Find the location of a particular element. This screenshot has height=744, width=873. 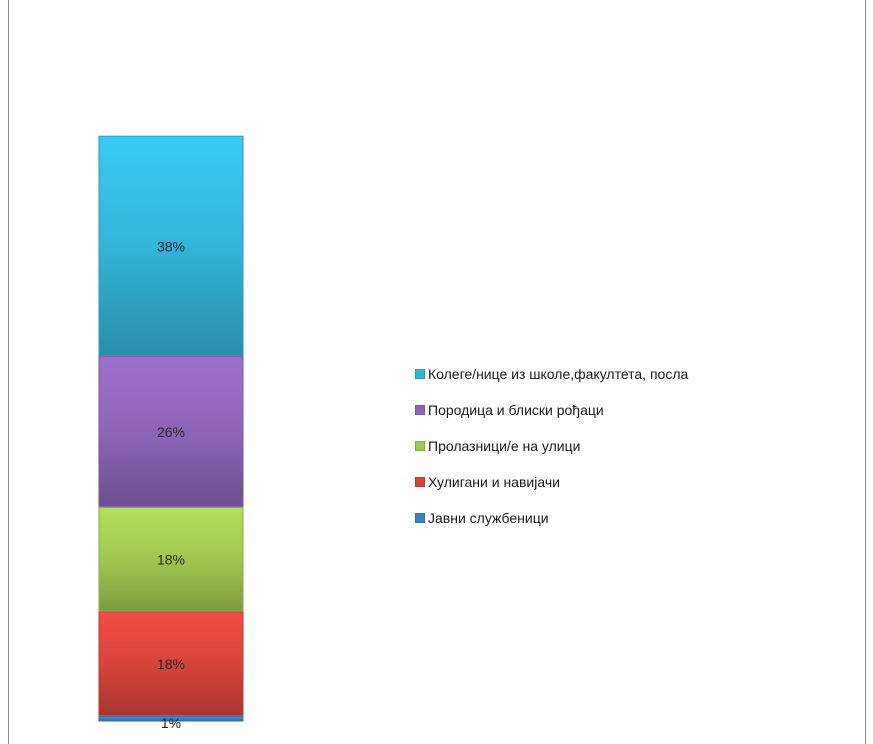

legend-item: Породица и блиски рођаци is located at coordinates (551, 410).